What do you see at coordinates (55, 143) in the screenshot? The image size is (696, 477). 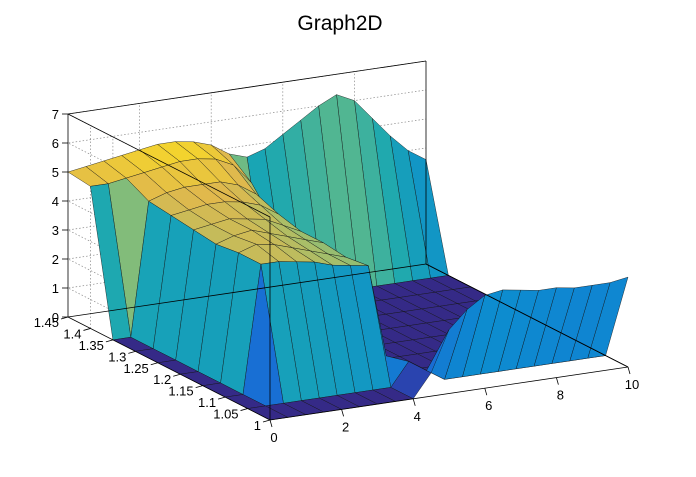 I see `z-tick-label: 6` at bounding box center [55, 143].